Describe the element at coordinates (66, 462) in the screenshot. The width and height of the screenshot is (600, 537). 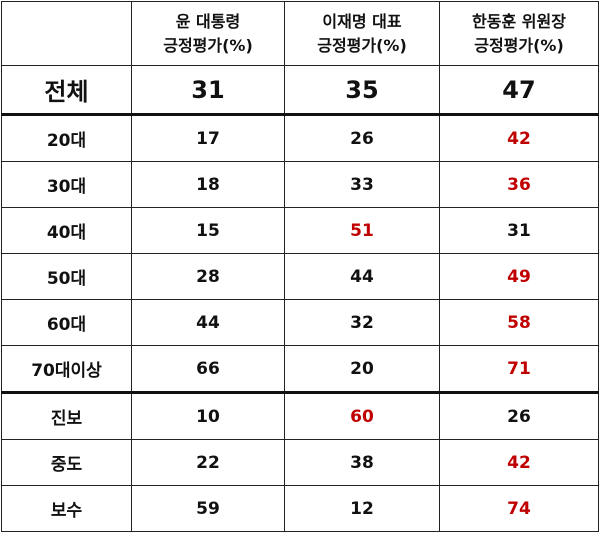
I see `row-label: 중도` at that location.